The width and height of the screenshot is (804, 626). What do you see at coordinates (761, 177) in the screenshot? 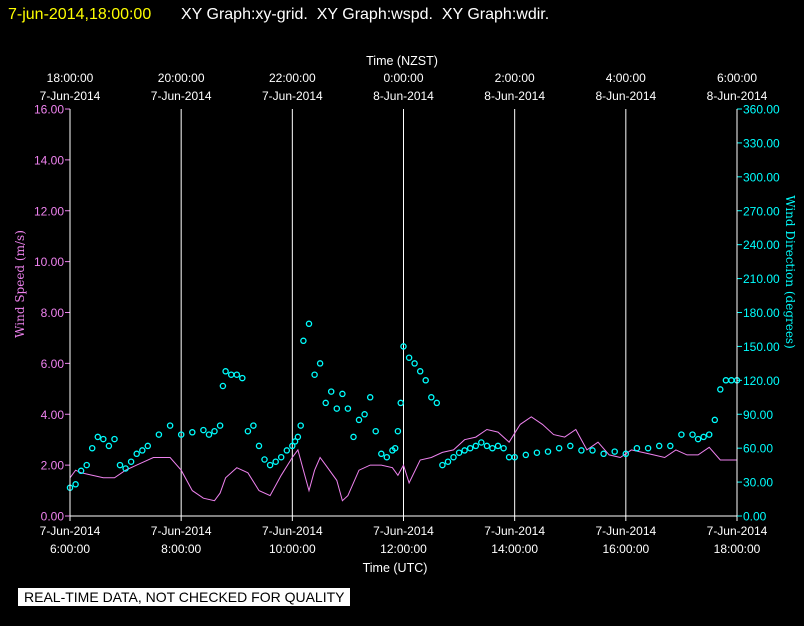
I see `right-tick-label: 300.00` at bounding box center [761, 177].